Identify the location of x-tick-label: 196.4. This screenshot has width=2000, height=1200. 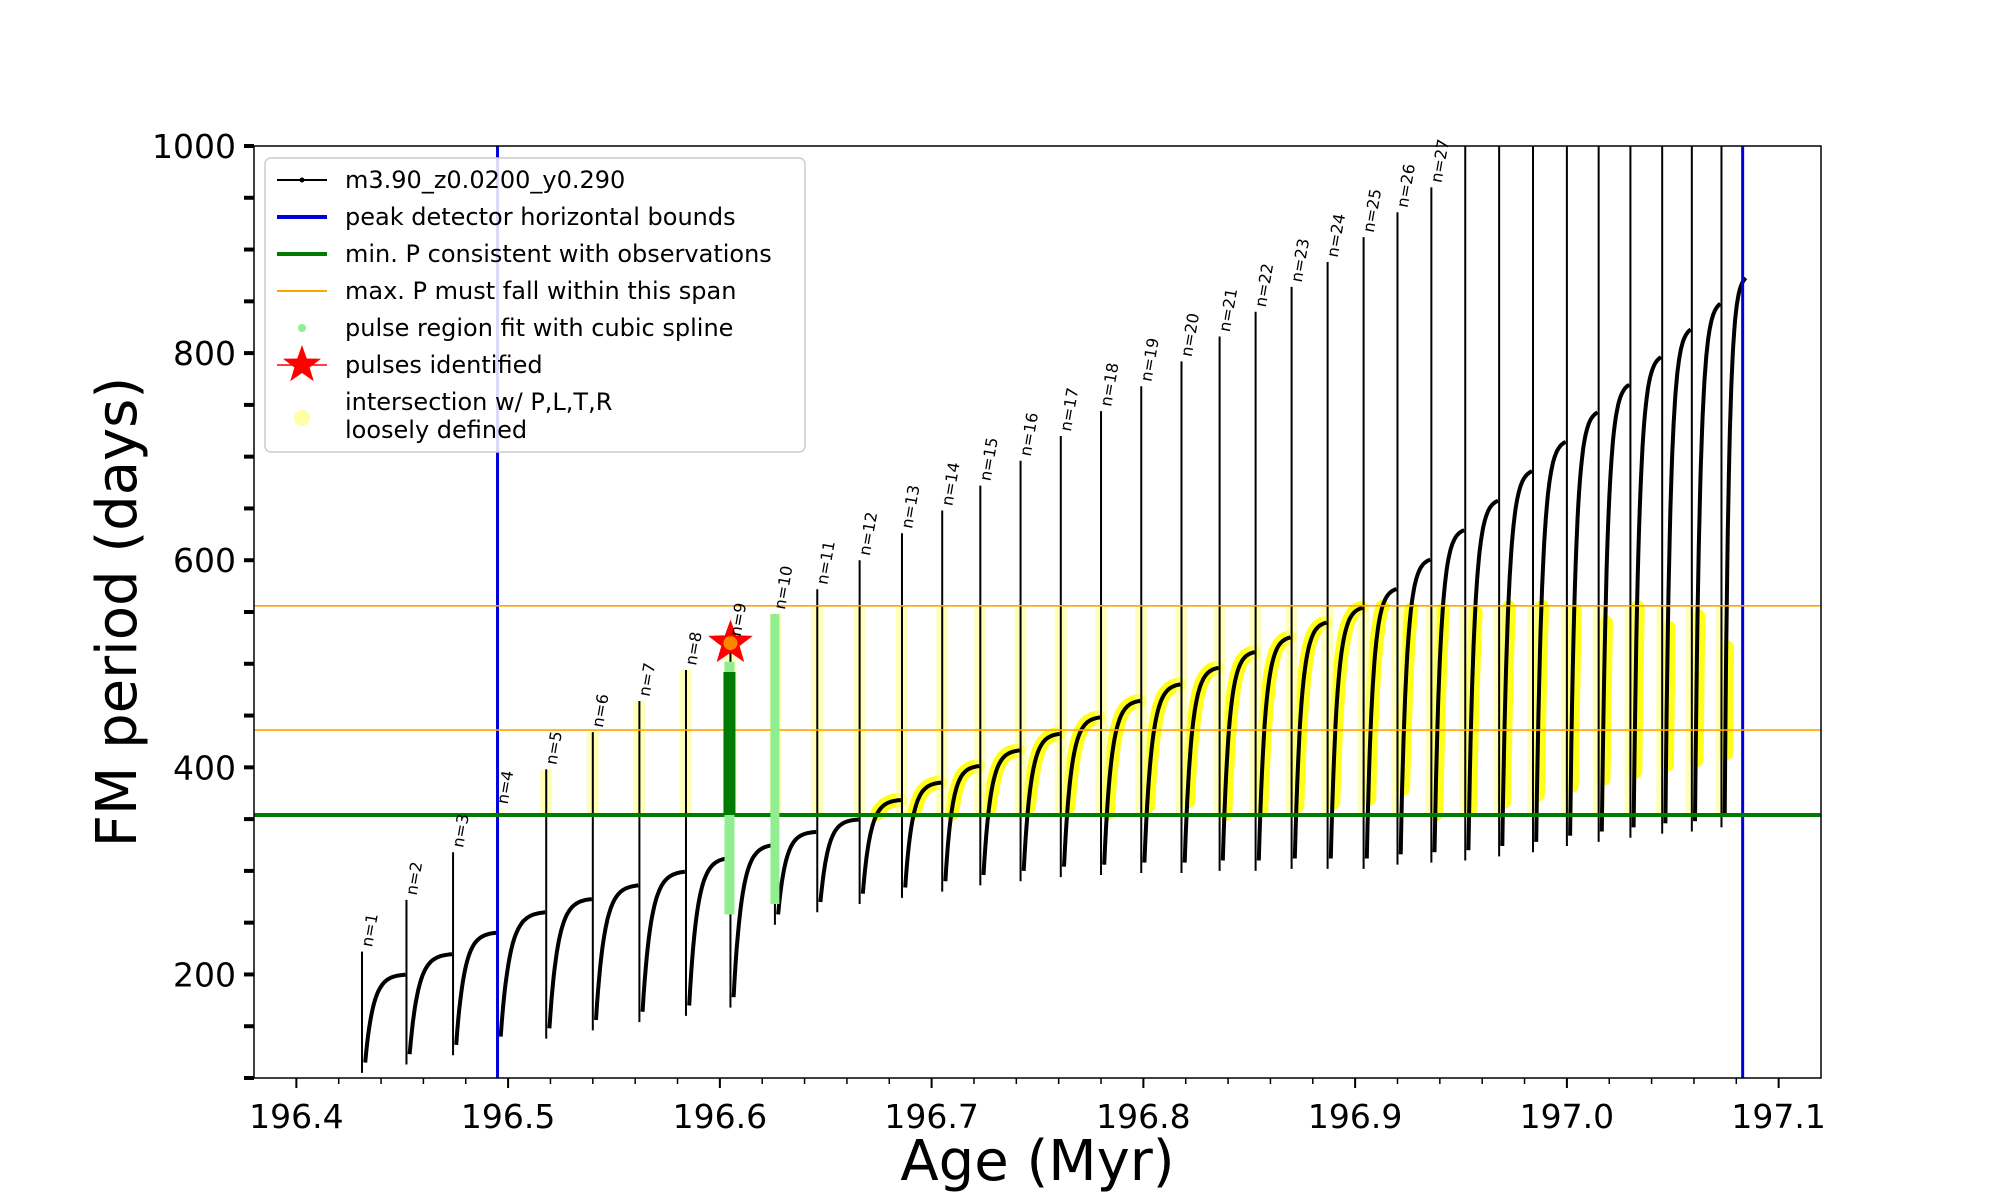
(296, 1116).